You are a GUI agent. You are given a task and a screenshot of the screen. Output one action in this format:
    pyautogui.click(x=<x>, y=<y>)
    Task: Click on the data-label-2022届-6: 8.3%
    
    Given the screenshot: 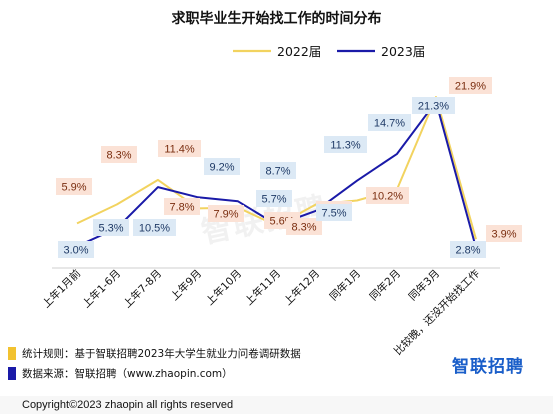 What is the action you would take?
    pyautogui.click(x=304, y=226)
    